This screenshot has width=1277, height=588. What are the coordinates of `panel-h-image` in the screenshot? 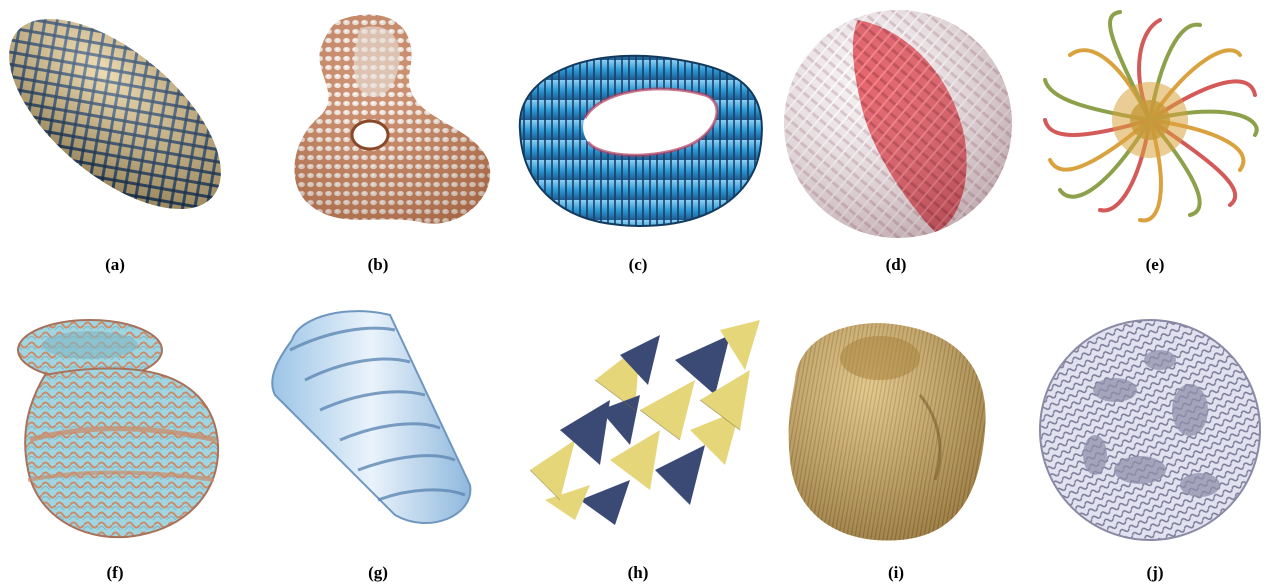 It's located at (644, 422).